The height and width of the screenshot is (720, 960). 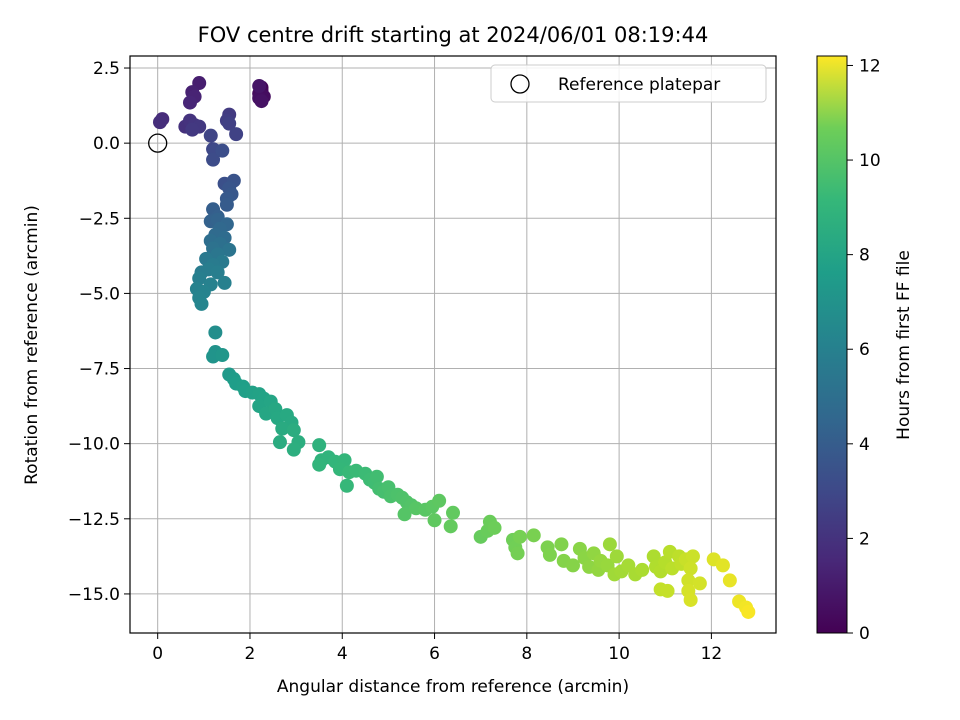 I want to click on legend-open-circle-marker, so click(x=520, y=84).